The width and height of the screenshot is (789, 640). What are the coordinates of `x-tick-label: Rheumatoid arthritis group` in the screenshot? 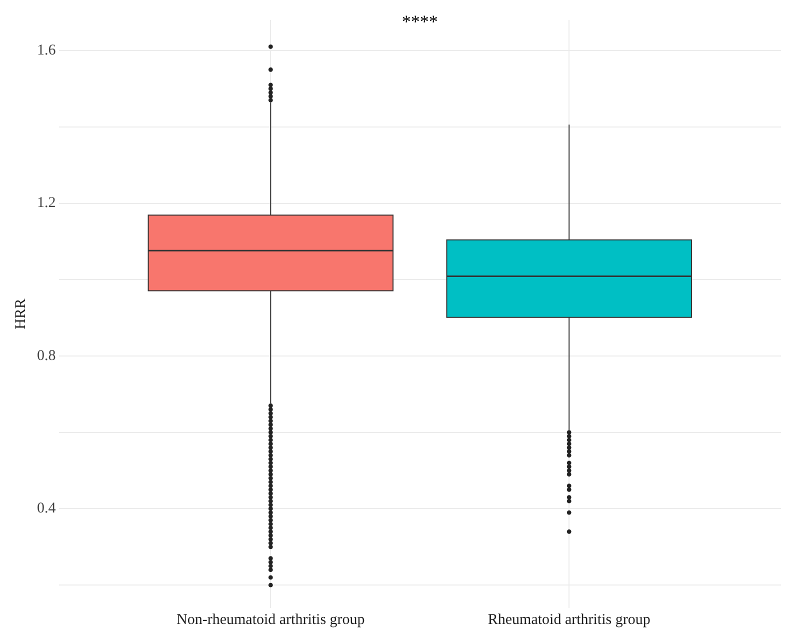 It's located at (569, 620).